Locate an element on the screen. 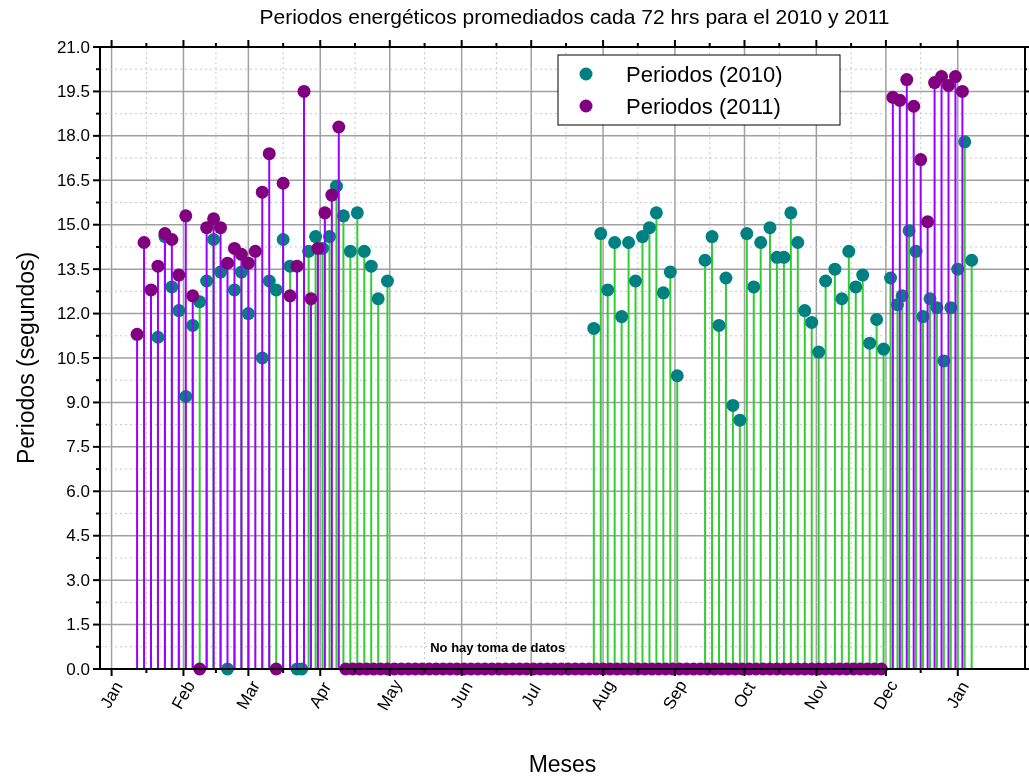  y-tick-label: 6.0 is located at coordinates (78, 491).